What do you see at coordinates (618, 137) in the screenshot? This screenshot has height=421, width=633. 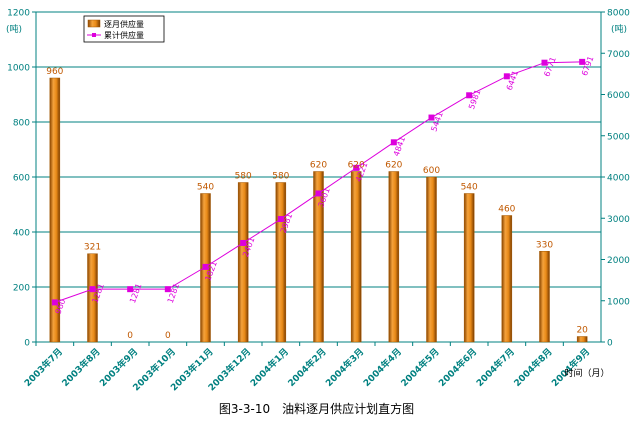 I see `y-right-tick-label: 5000` at bounding box center [618, 137].